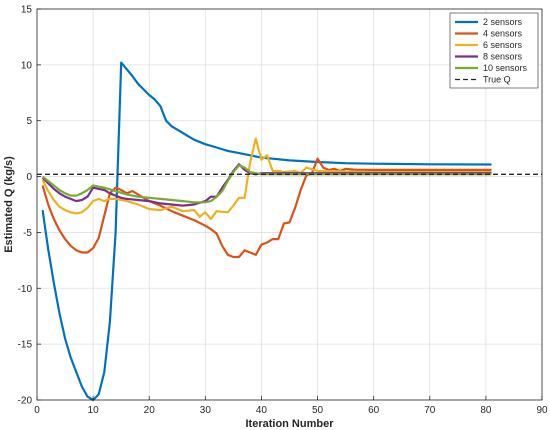 This screenshot has height=430, width=550. What do you see at coordinates (94, 410) in the screenshot?
I see `x-tick-label: 10` at bounding box center [94, 410].